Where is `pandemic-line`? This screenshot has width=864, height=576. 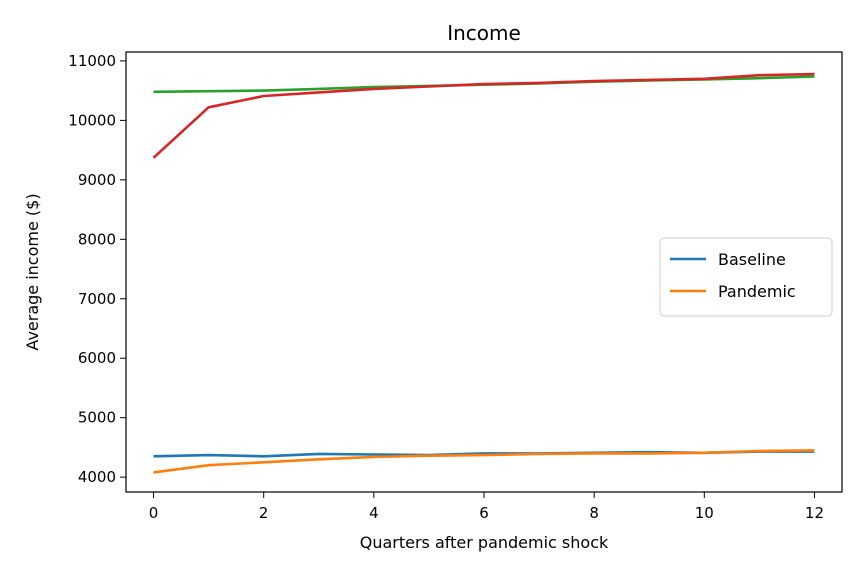 pandemic-line is located at coordinates (484, 461).